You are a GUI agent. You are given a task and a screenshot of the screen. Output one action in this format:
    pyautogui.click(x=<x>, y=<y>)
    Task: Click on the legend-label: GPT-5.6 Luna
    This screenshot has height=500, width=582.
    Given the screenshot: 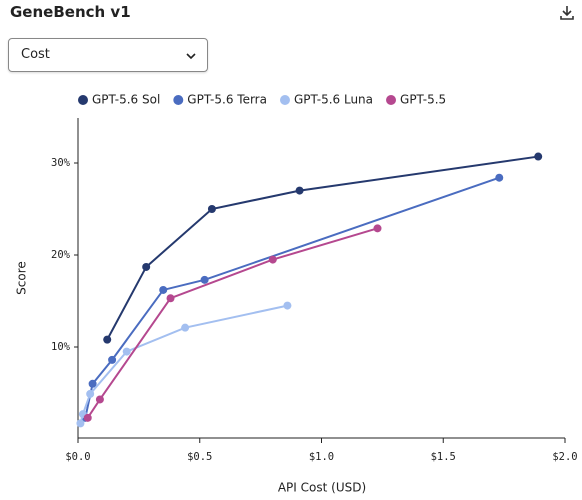 What is the action you would take?
    pyautogui.click(x=333, y=100)
    